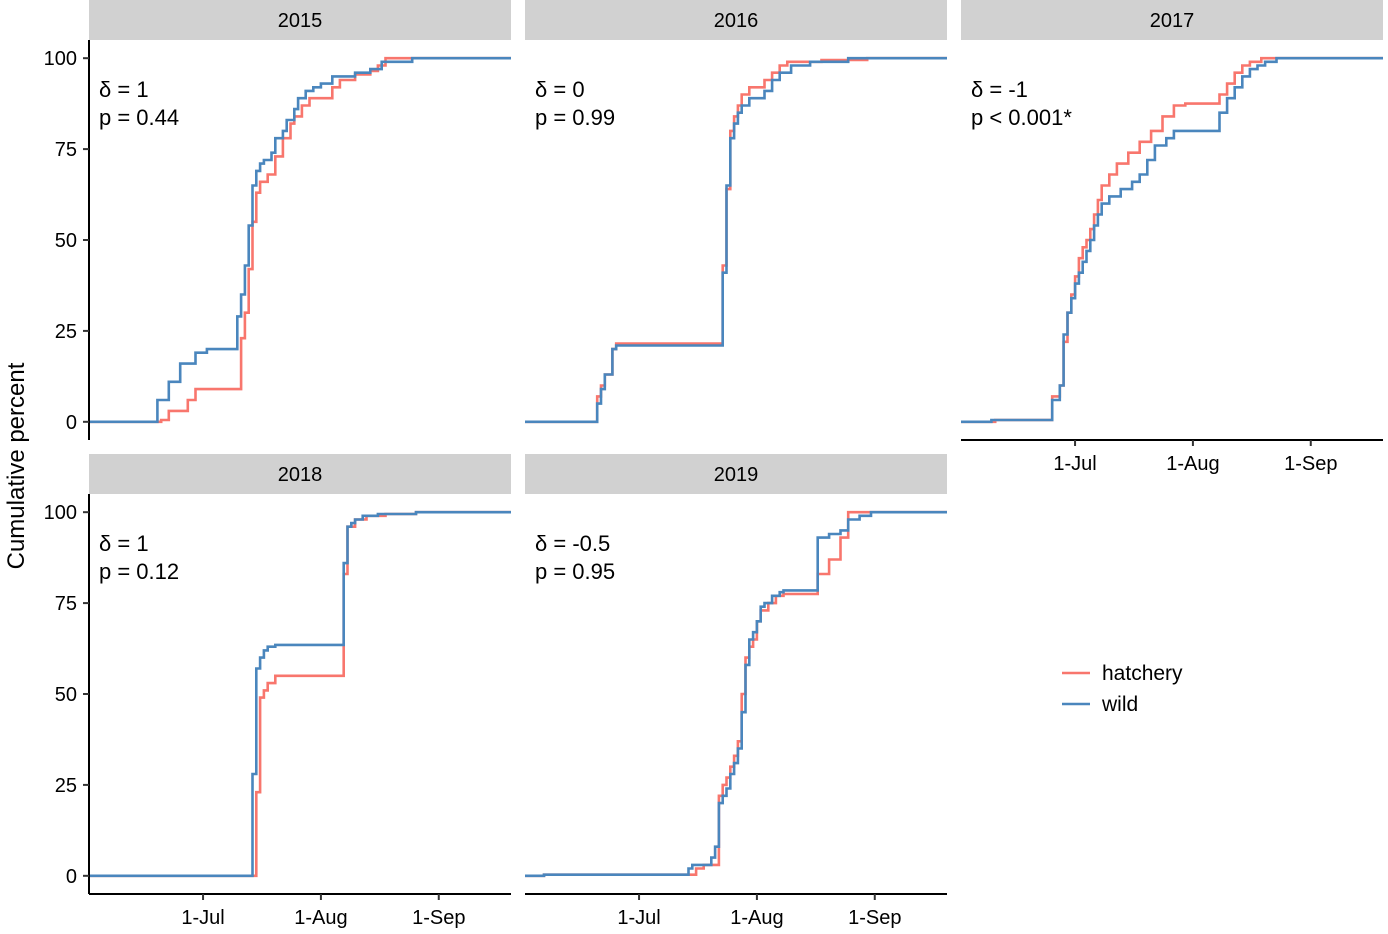  I want to click on delta-annotation: δ = -0.5, so click(572, 543).